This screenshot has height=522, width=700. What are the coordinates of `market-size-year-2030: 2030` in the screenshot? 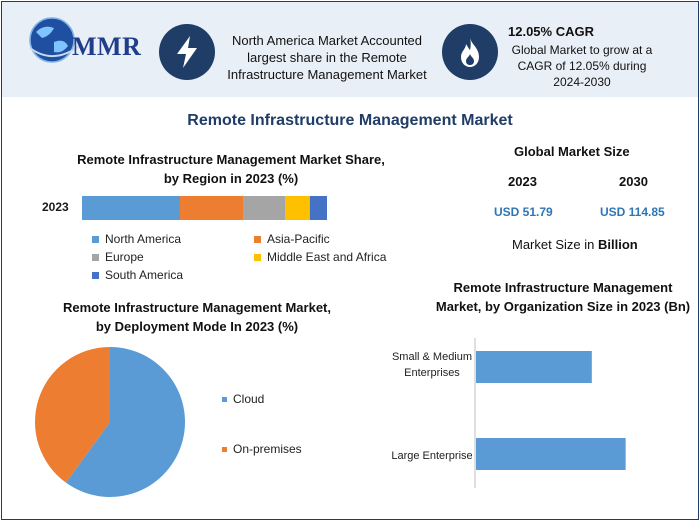 It's located at (633, 181).